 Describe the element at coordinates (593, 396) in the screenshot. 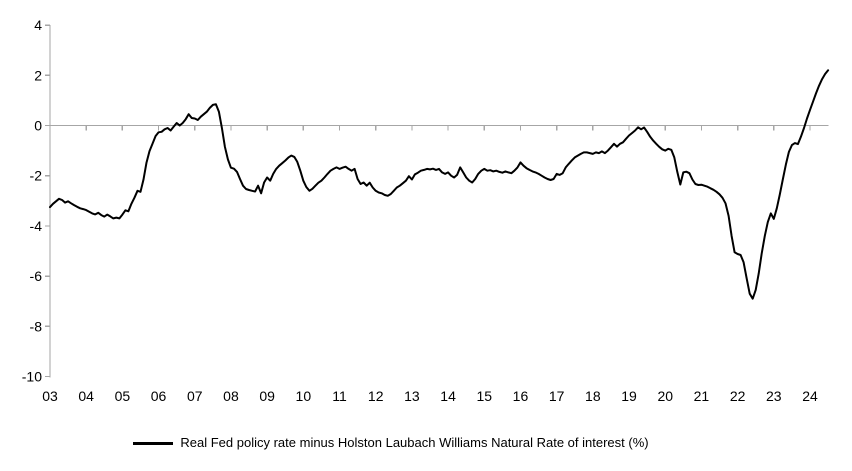

I see `x-tick-label: 18` at that location.